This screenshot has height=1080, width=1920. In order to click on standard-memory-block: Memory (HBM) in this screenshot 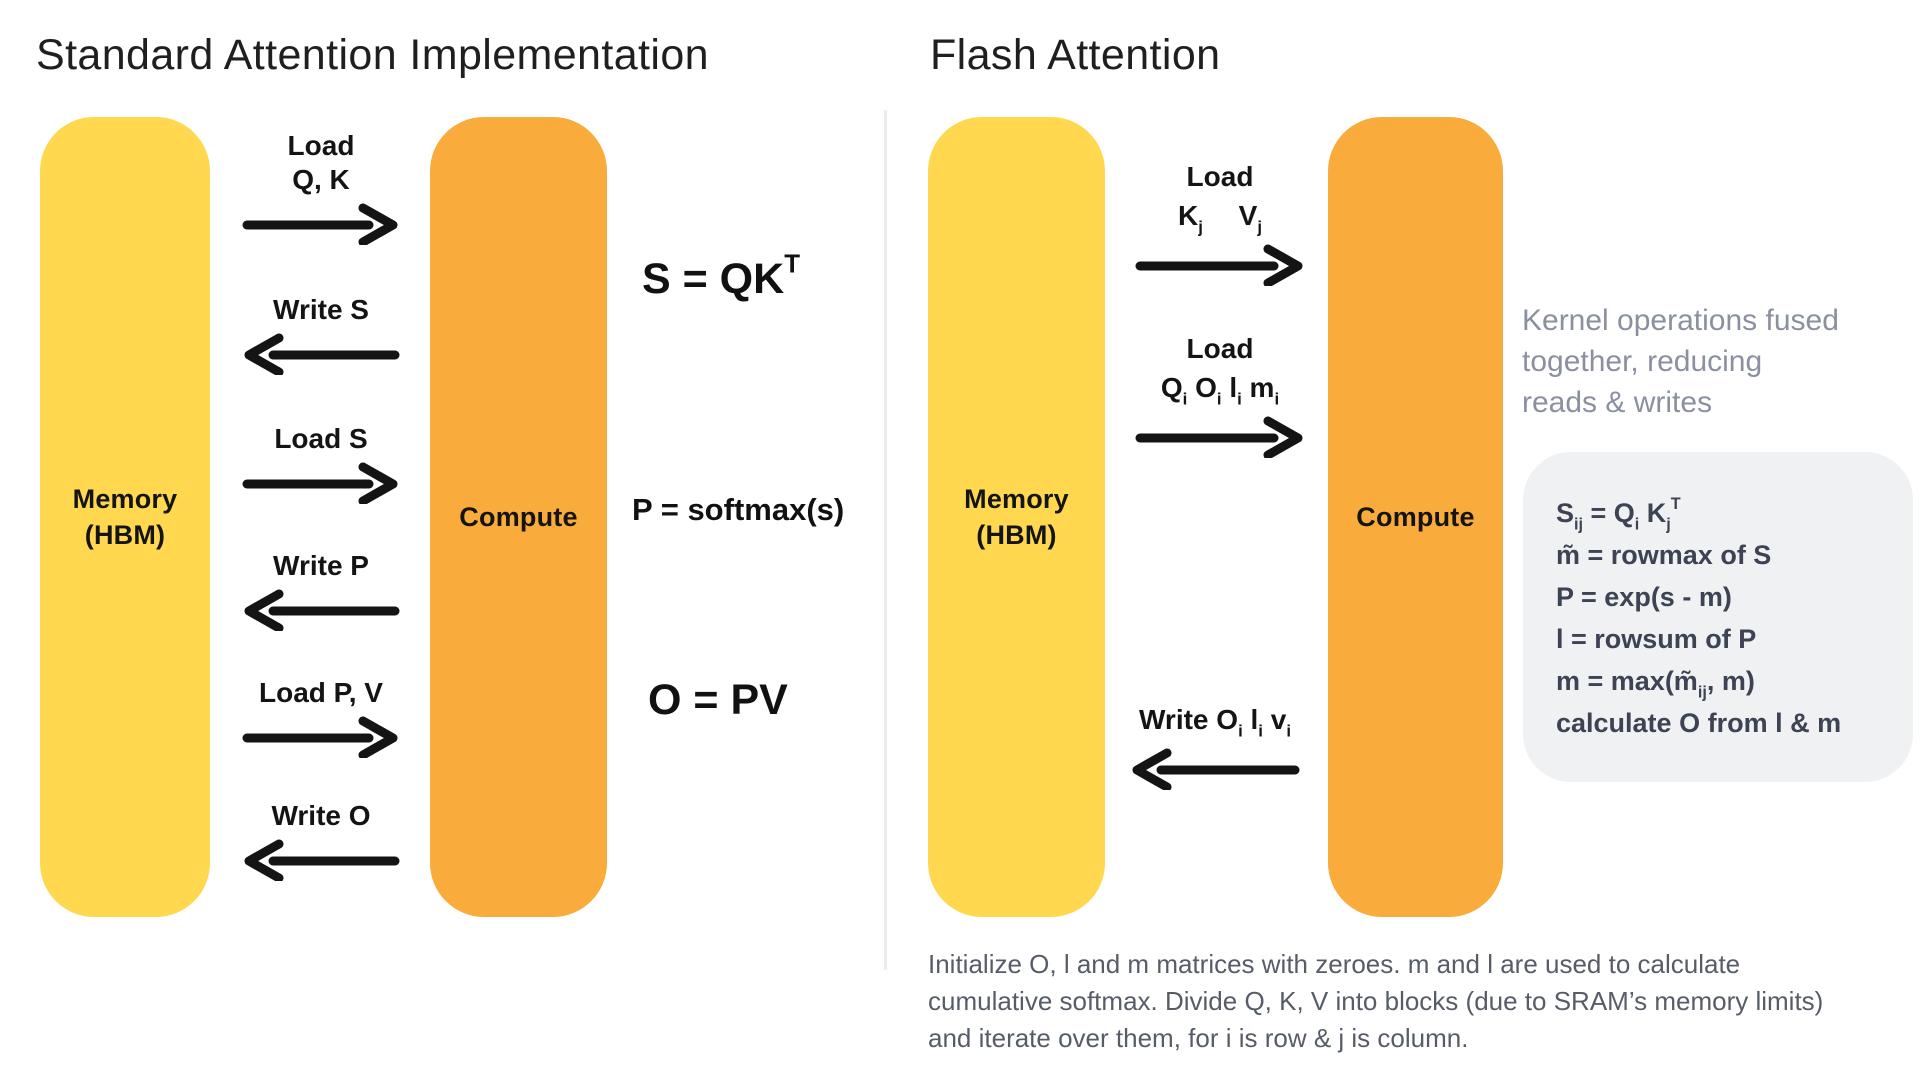, I will do `click(125, 517)`.